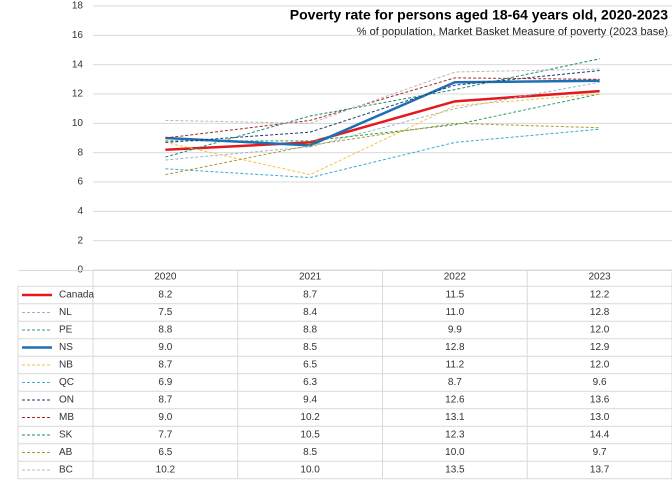  Describe the element at coordinates (80, 211) in the screenshot. I see `y-tick-label: 4` at that location.